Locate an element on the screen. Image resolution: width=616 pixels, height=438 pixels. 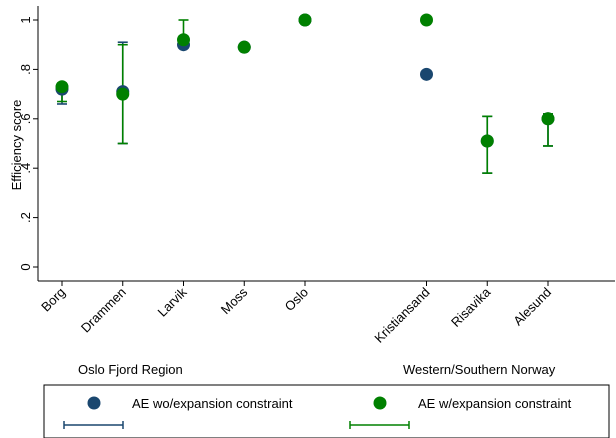
region-label-oslo-fjord: Oslo Fjord Region is located at coordinates (130, 369).